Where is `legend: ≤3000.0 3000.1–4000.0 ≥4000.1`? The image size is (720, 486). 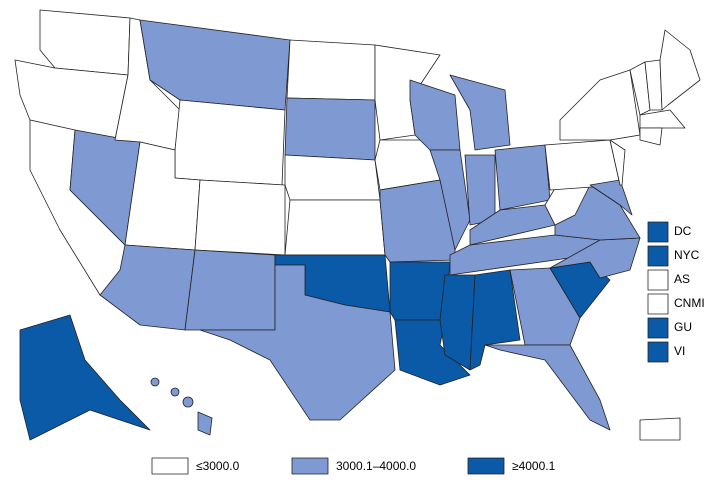
legend: ≤3000.0 3000.1–4000.0 ≥4000.1 is located at coordinates (353, 466).